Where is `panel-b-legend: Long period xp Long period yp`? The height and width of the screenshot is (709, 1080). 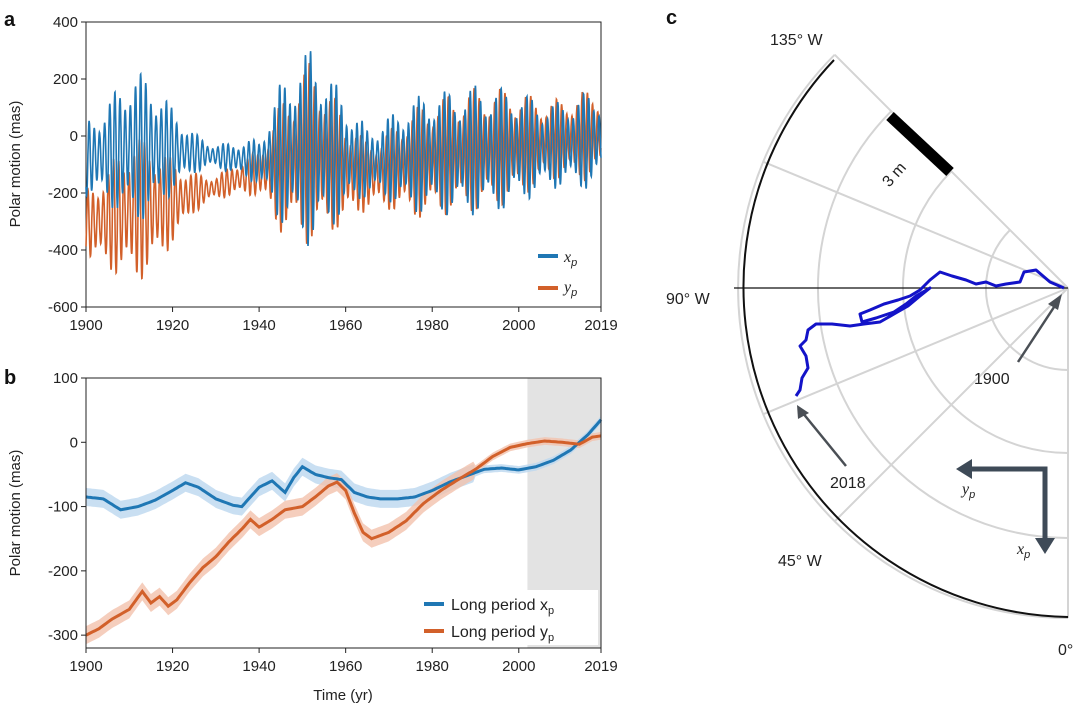
panel-b-legend: Long period xp Long period yp is located at coordinates (509, 617).